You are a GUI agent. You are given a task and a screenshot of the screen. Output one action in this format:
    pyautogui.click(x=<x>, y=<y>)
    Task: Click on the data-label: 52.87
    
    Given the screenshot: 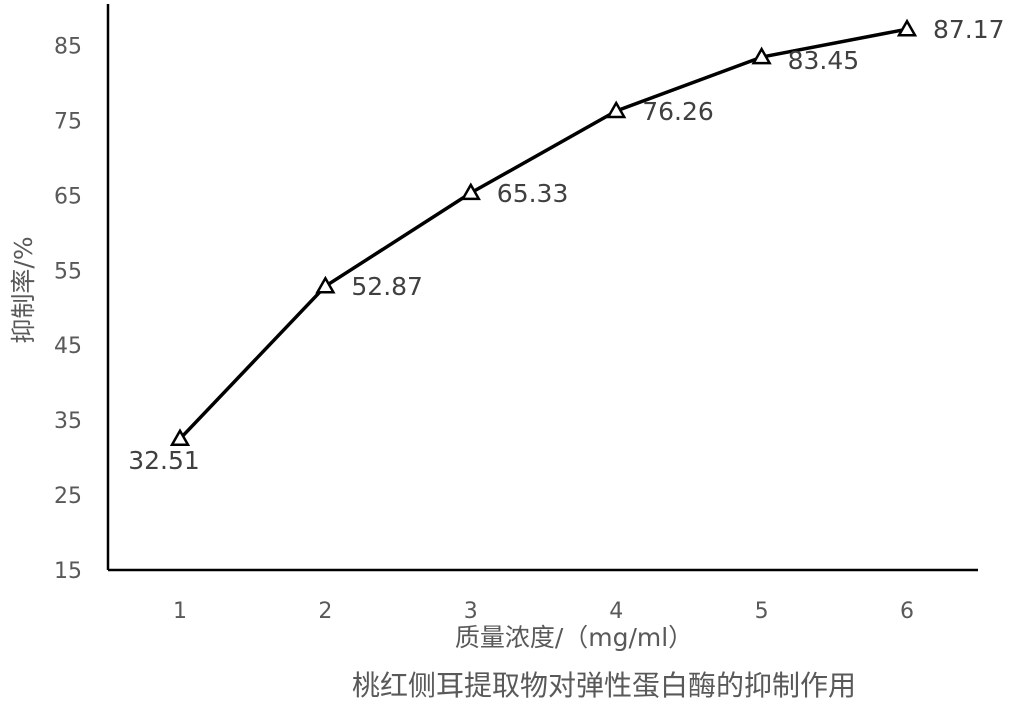 What is the action you would take?
    pyautogui.click(x=387, y=286)
    